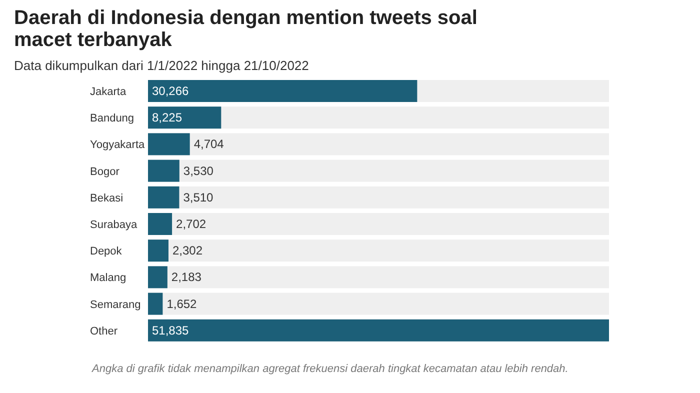 The height and width of the screenshot is (393, 700). What do you see at coordinates (198, 197) in the screenshot?
I see `data-label: 3,510` at bounding box center [198, 197].